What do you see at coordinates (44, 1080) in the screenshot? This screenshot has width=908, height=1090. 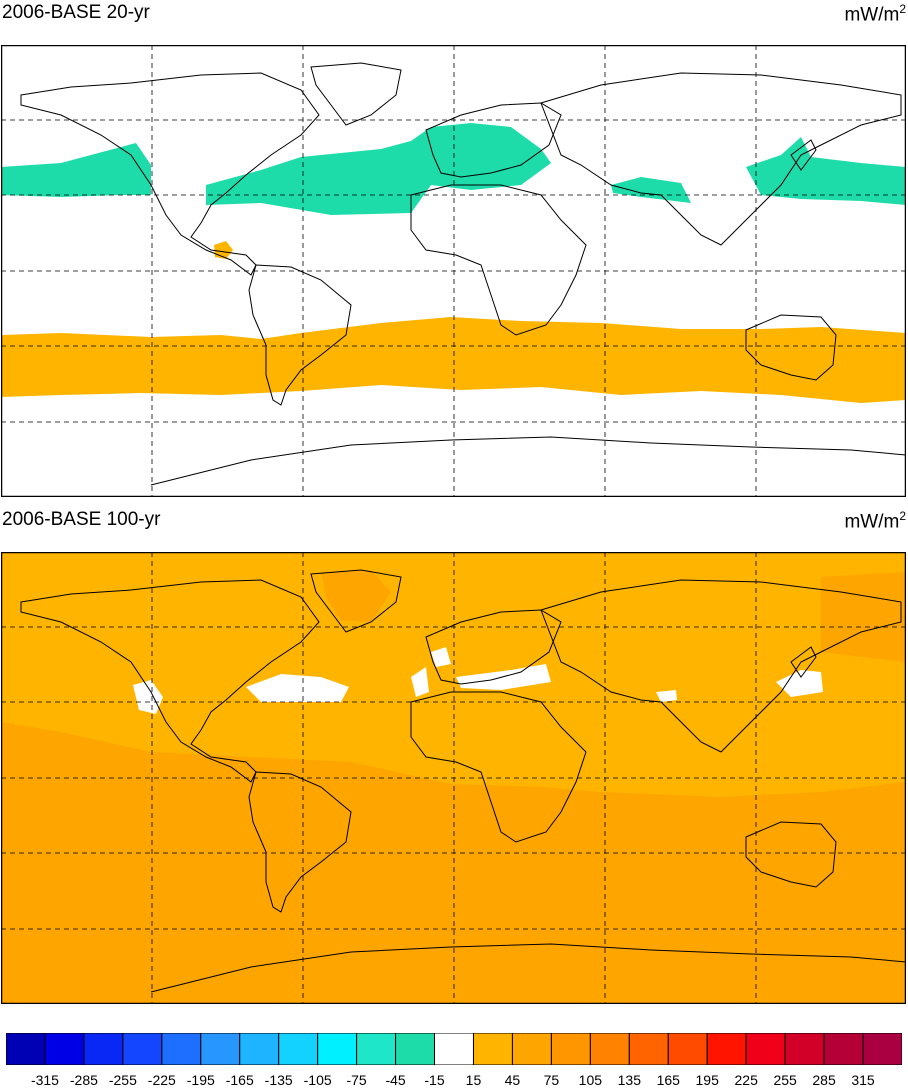 I see `colorbar-tick-label: -315` at bounding box center [44, 1080].